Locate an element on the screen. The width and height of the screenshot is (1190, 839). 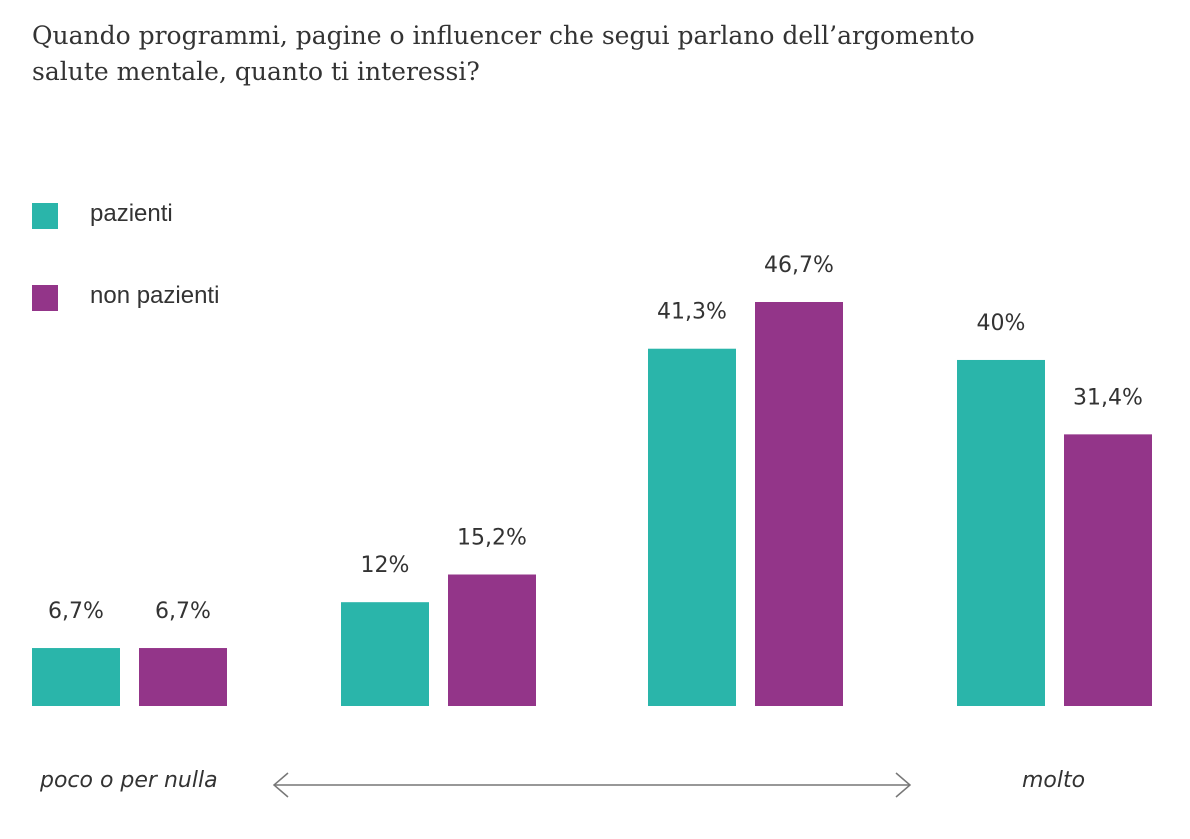
legend-label-non-pazienti: non pazienti is located at coordinates (155, 295).